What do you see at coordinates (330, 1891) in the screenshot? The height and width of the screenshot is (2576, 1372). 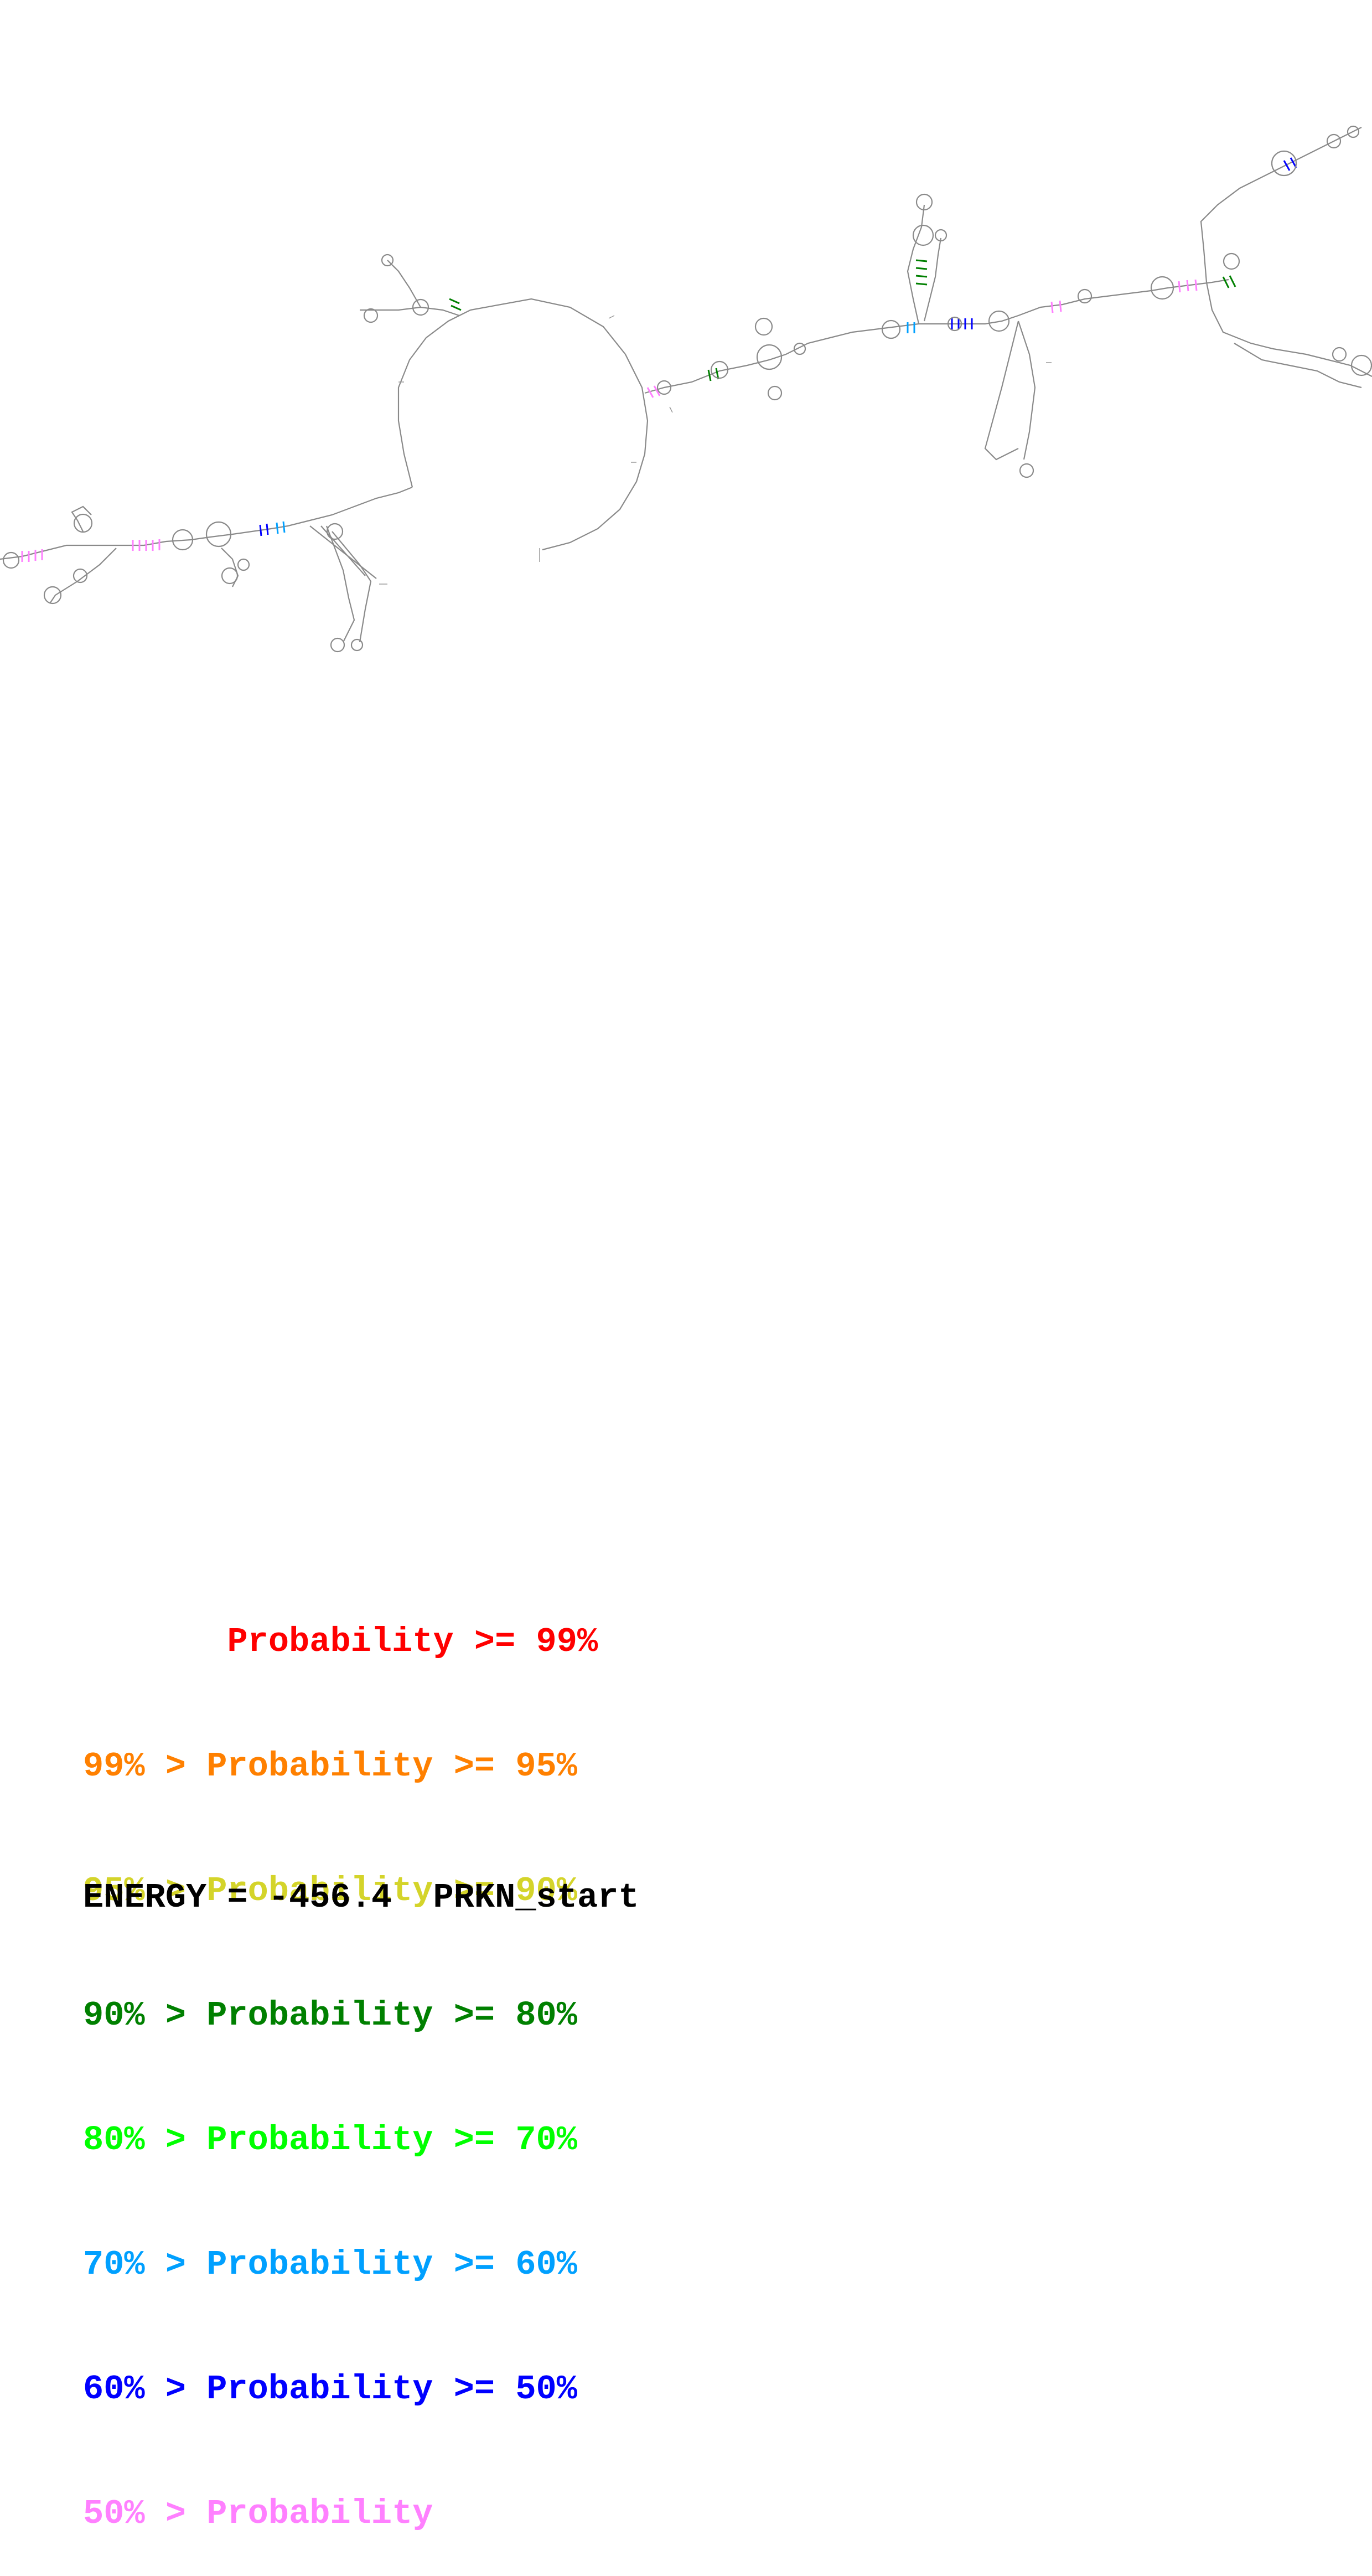 I see `legend-entry-90: 95% > Probability >= 90%` at bounding box center [330, 1891].